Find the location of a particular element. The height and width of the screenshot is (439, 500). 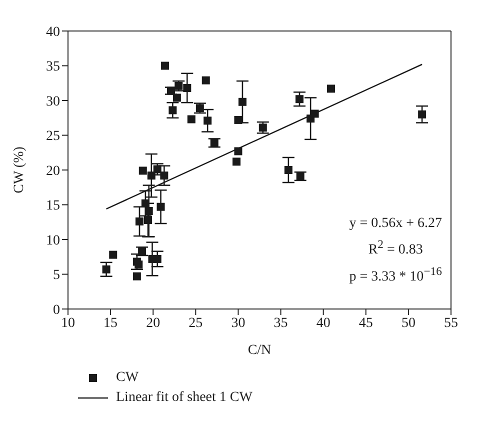

y-tick-label: 25 is located at coordinates (53, 136).